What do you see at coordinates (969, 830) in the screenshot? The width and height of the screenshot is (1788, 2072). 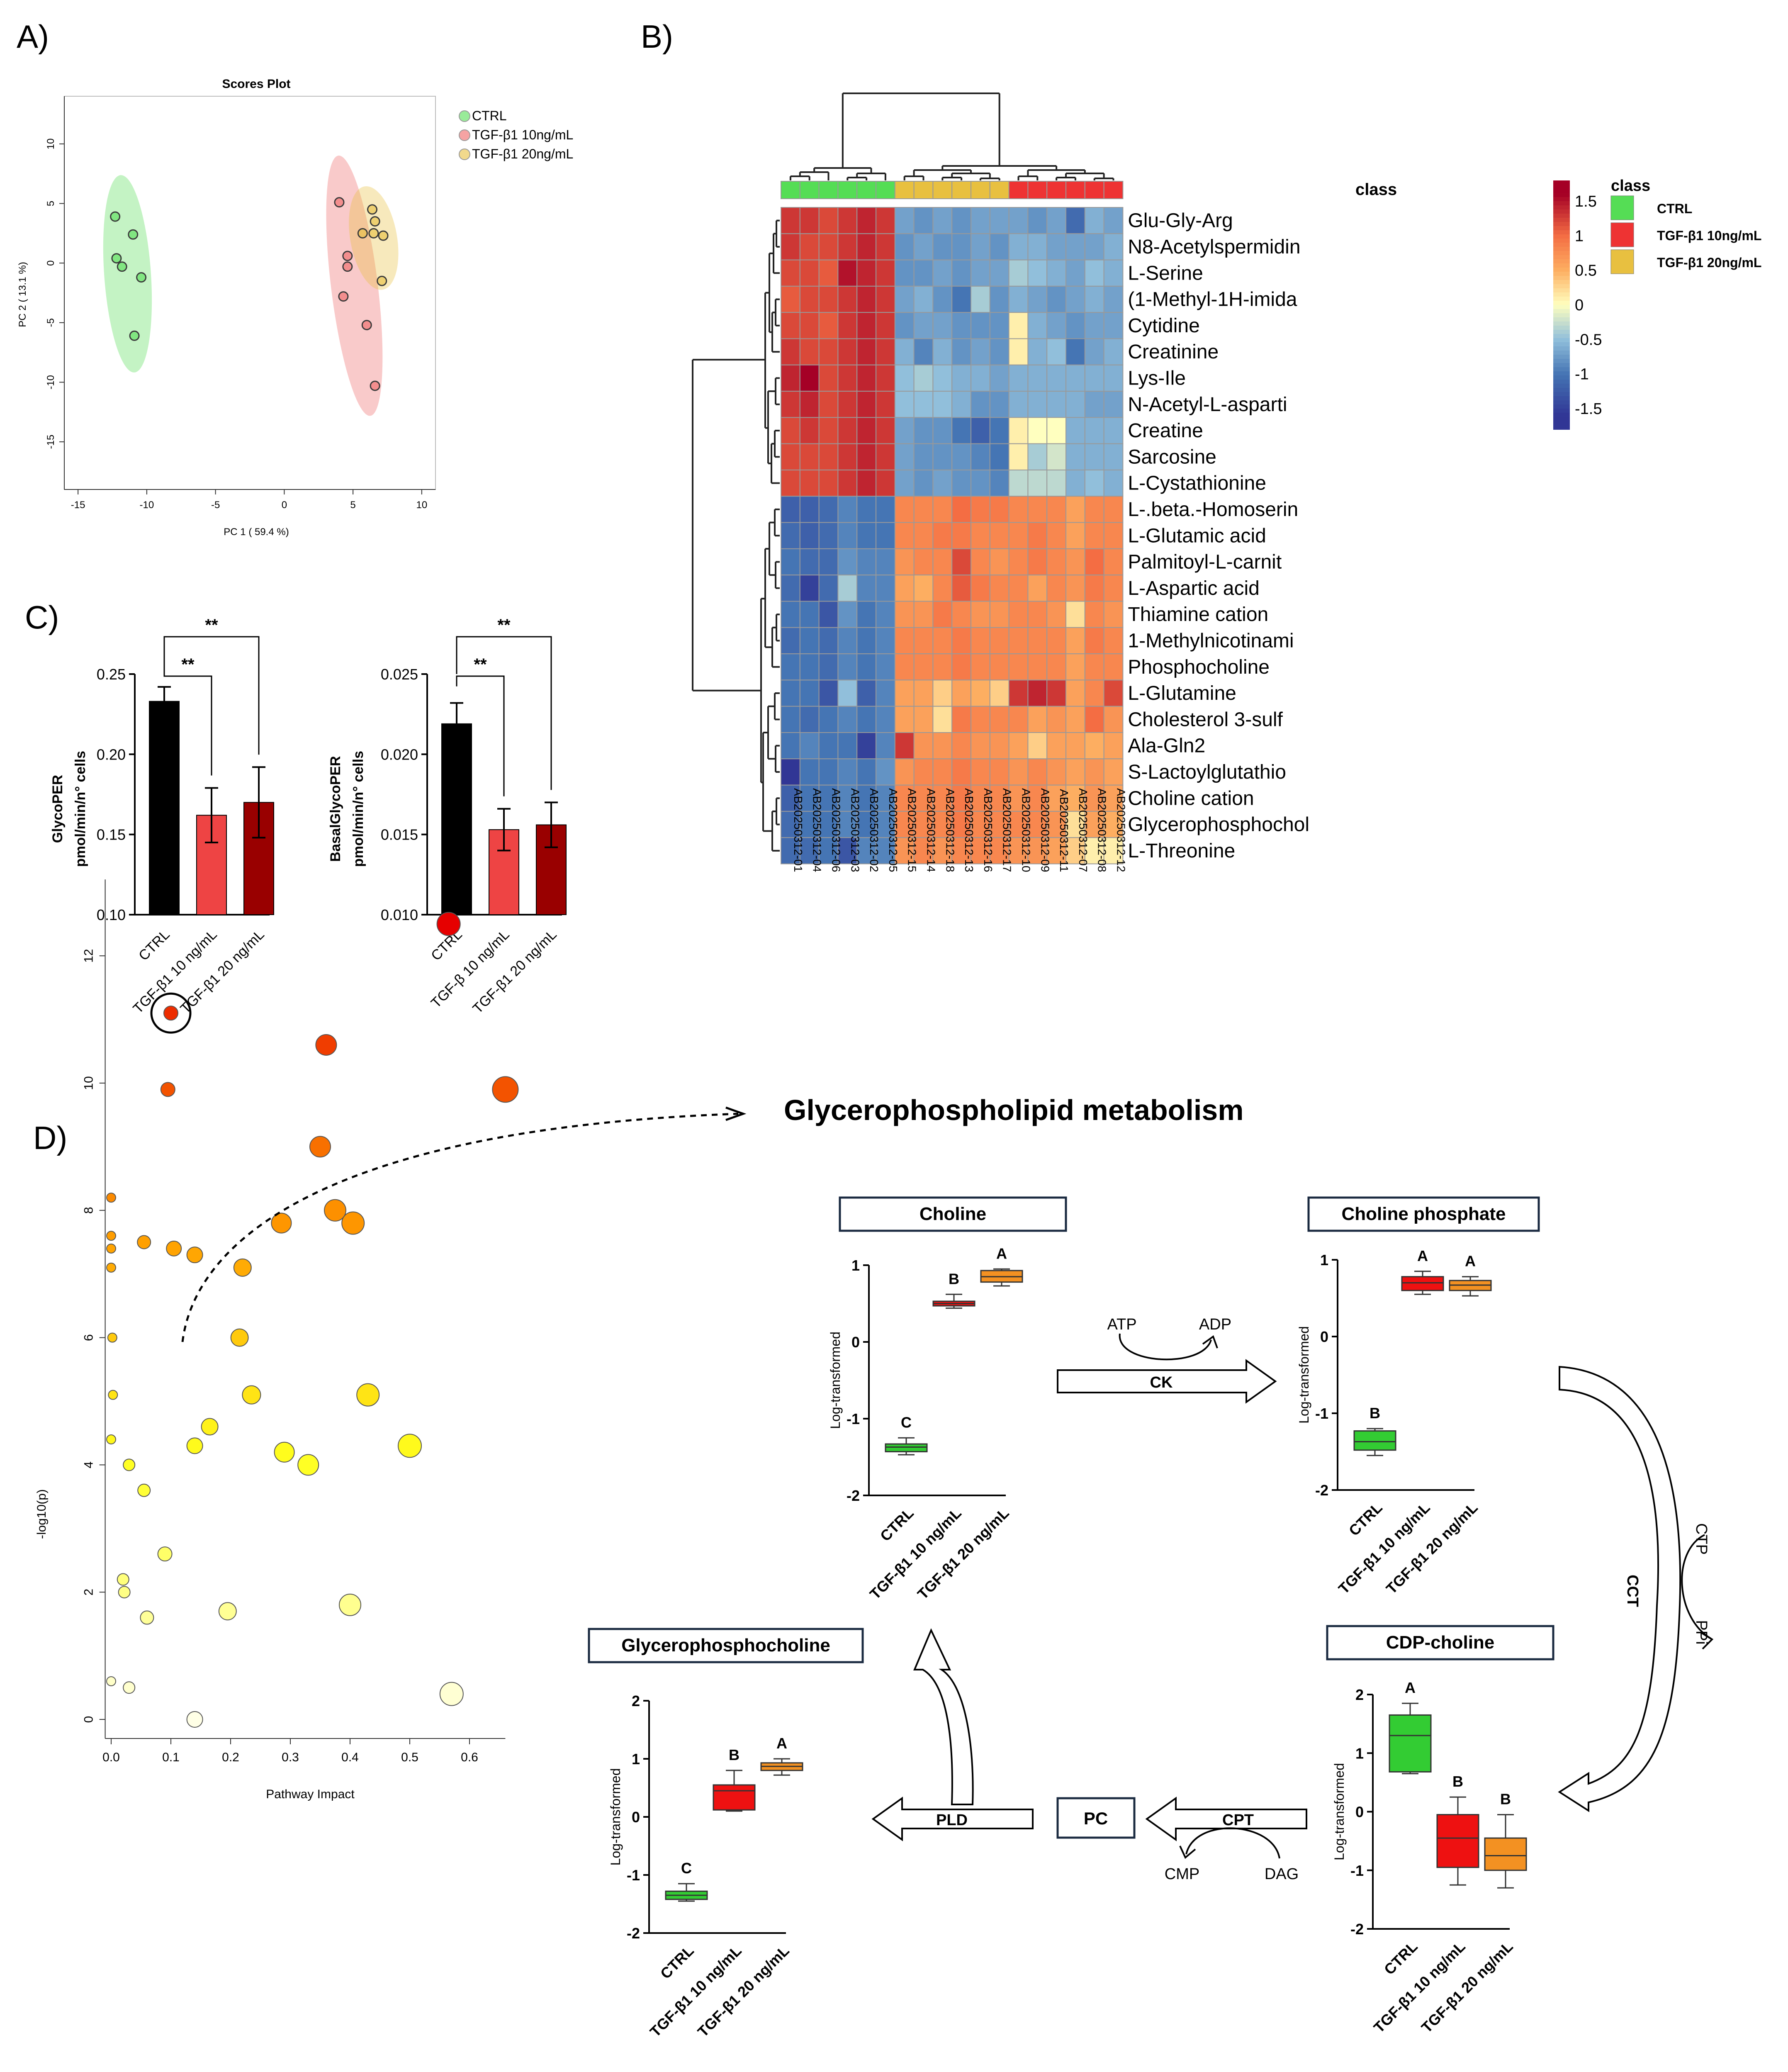 I see `heatmap-column-label: AB20250312-13` at bounding box center [969, 830].